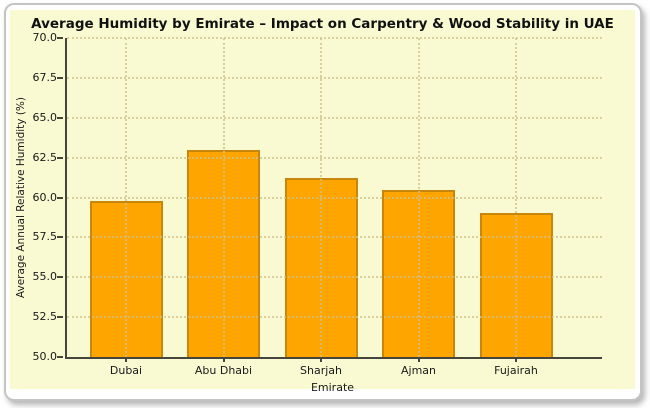 This screenshot has height=408, width=650. Describe the element at coordinates (45, 237) in the screenshot. I see `y-tick-label: 57.5` at that location.